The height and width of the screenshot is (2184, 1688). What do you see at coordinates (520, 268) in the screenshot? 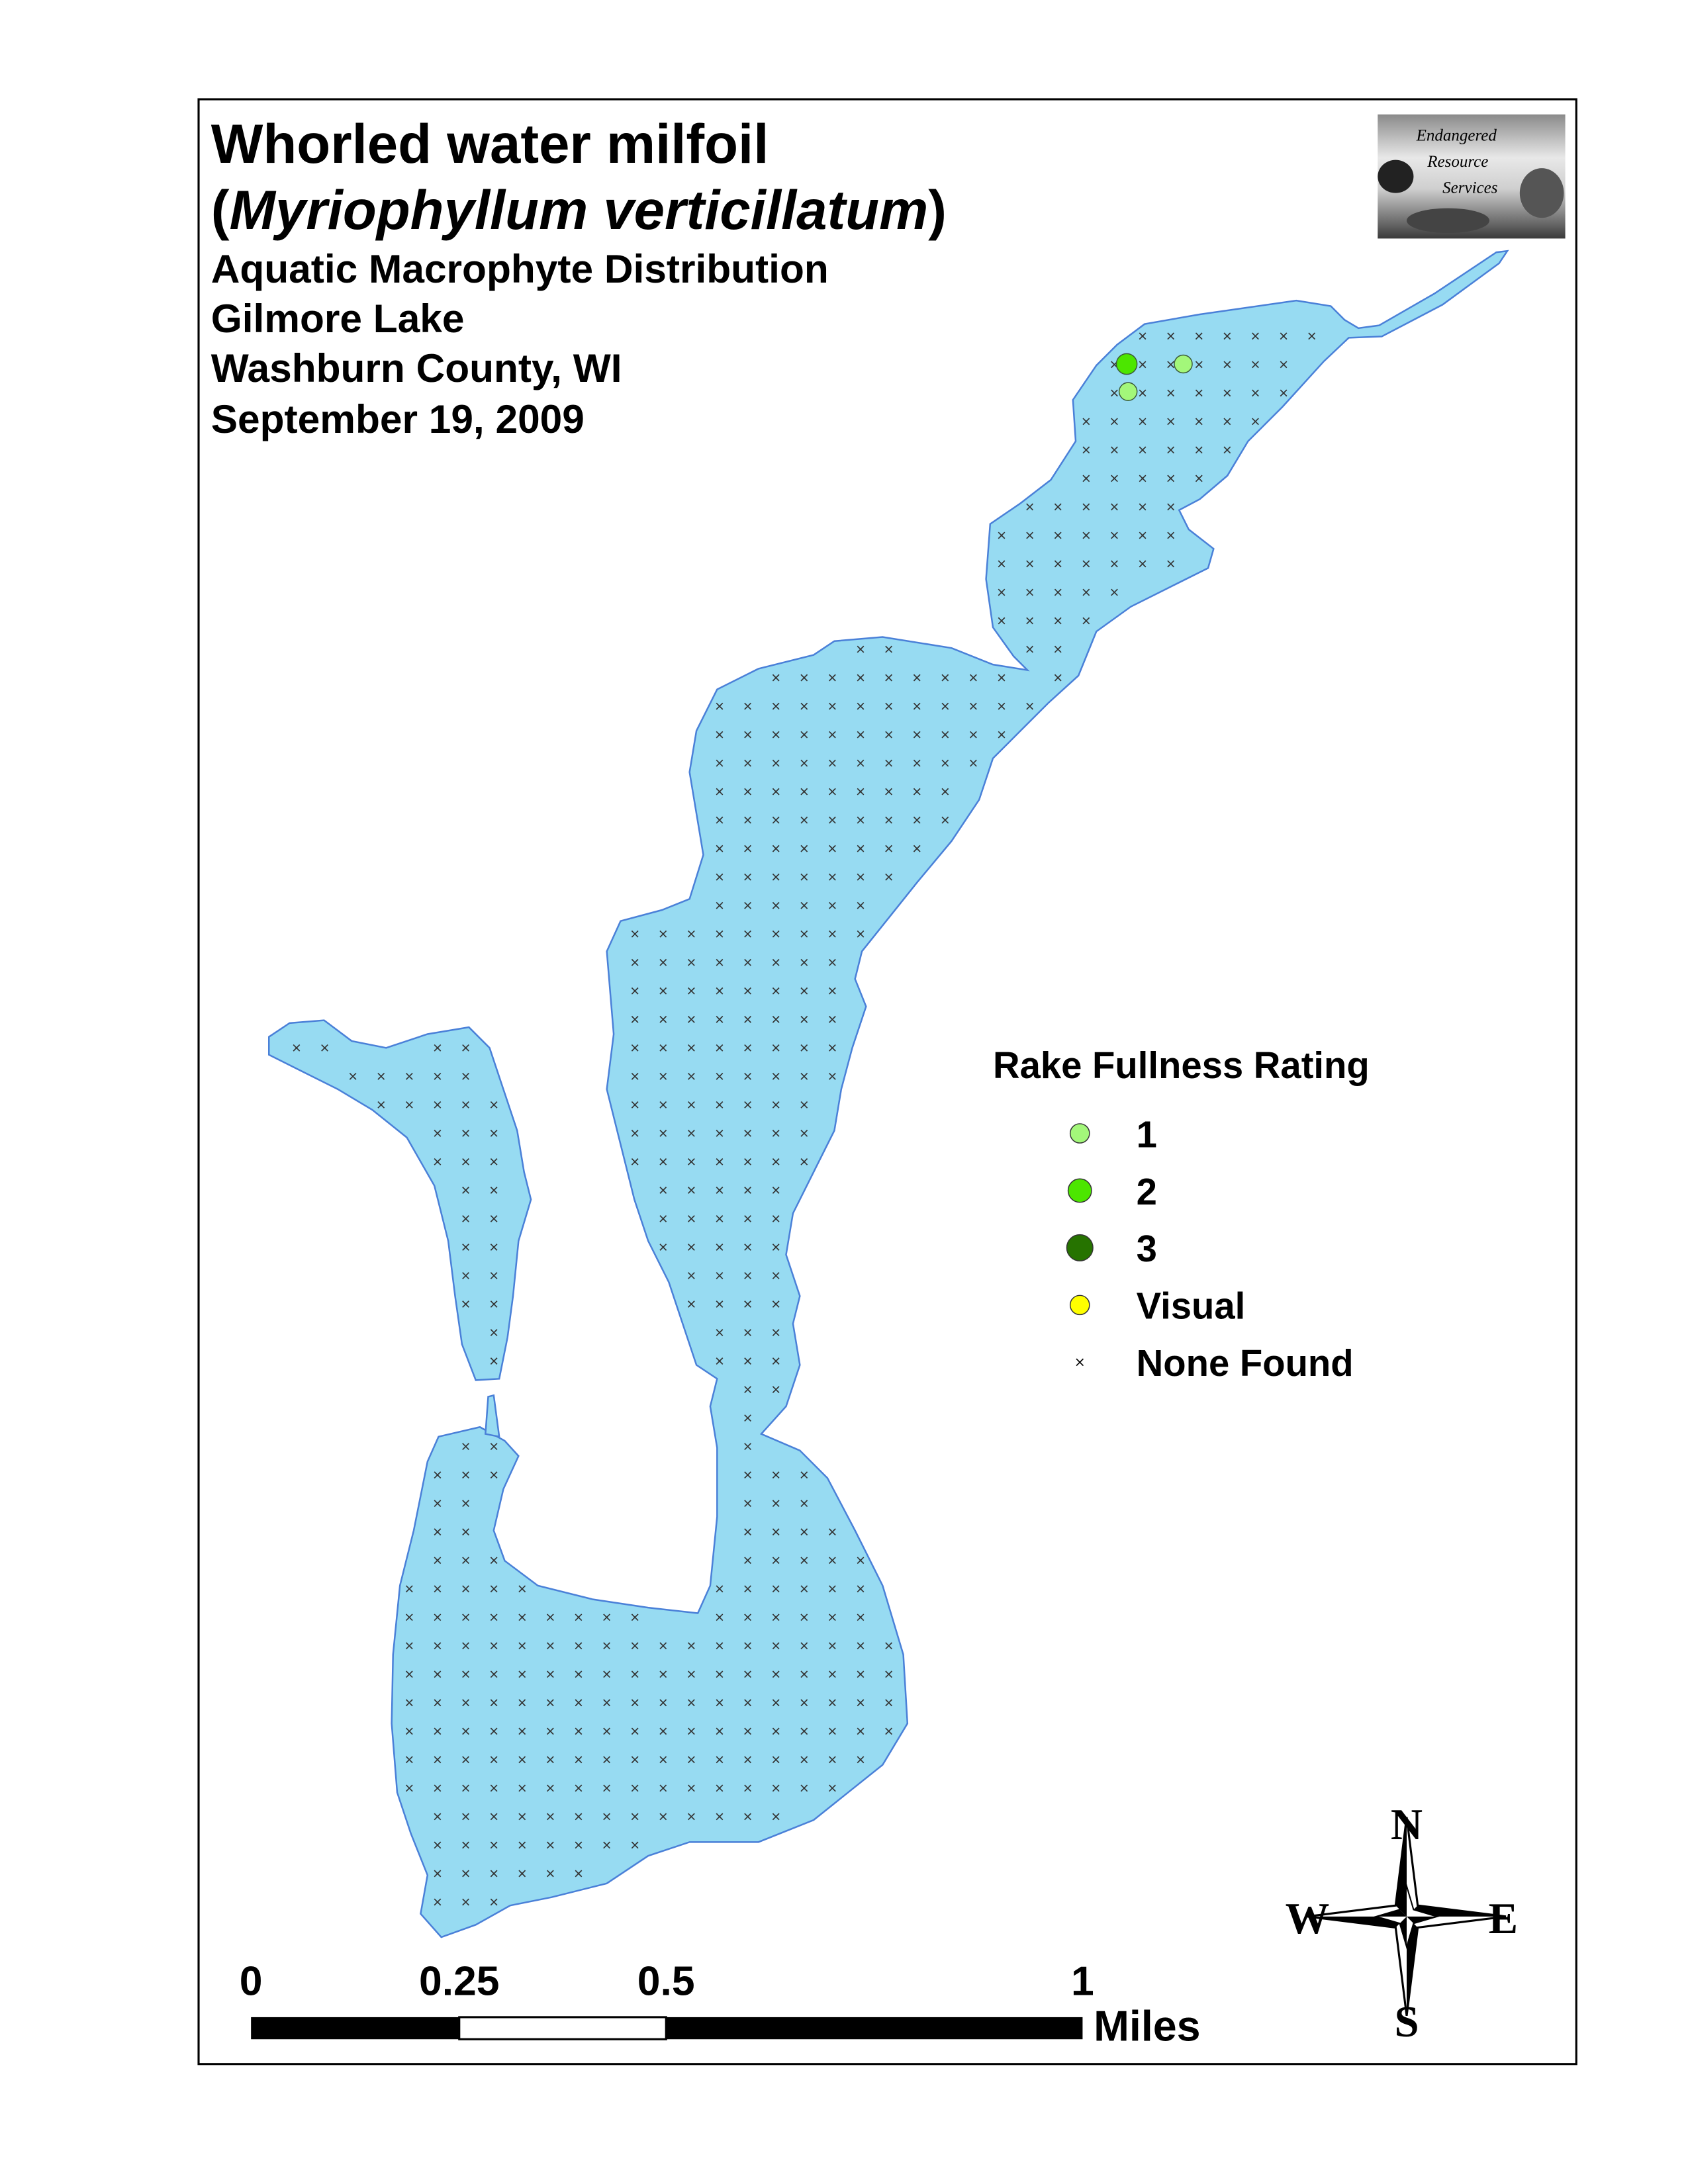
I see `subtitle: Aquatic Macrophyte Distribution` at bounding box center [520, 268].